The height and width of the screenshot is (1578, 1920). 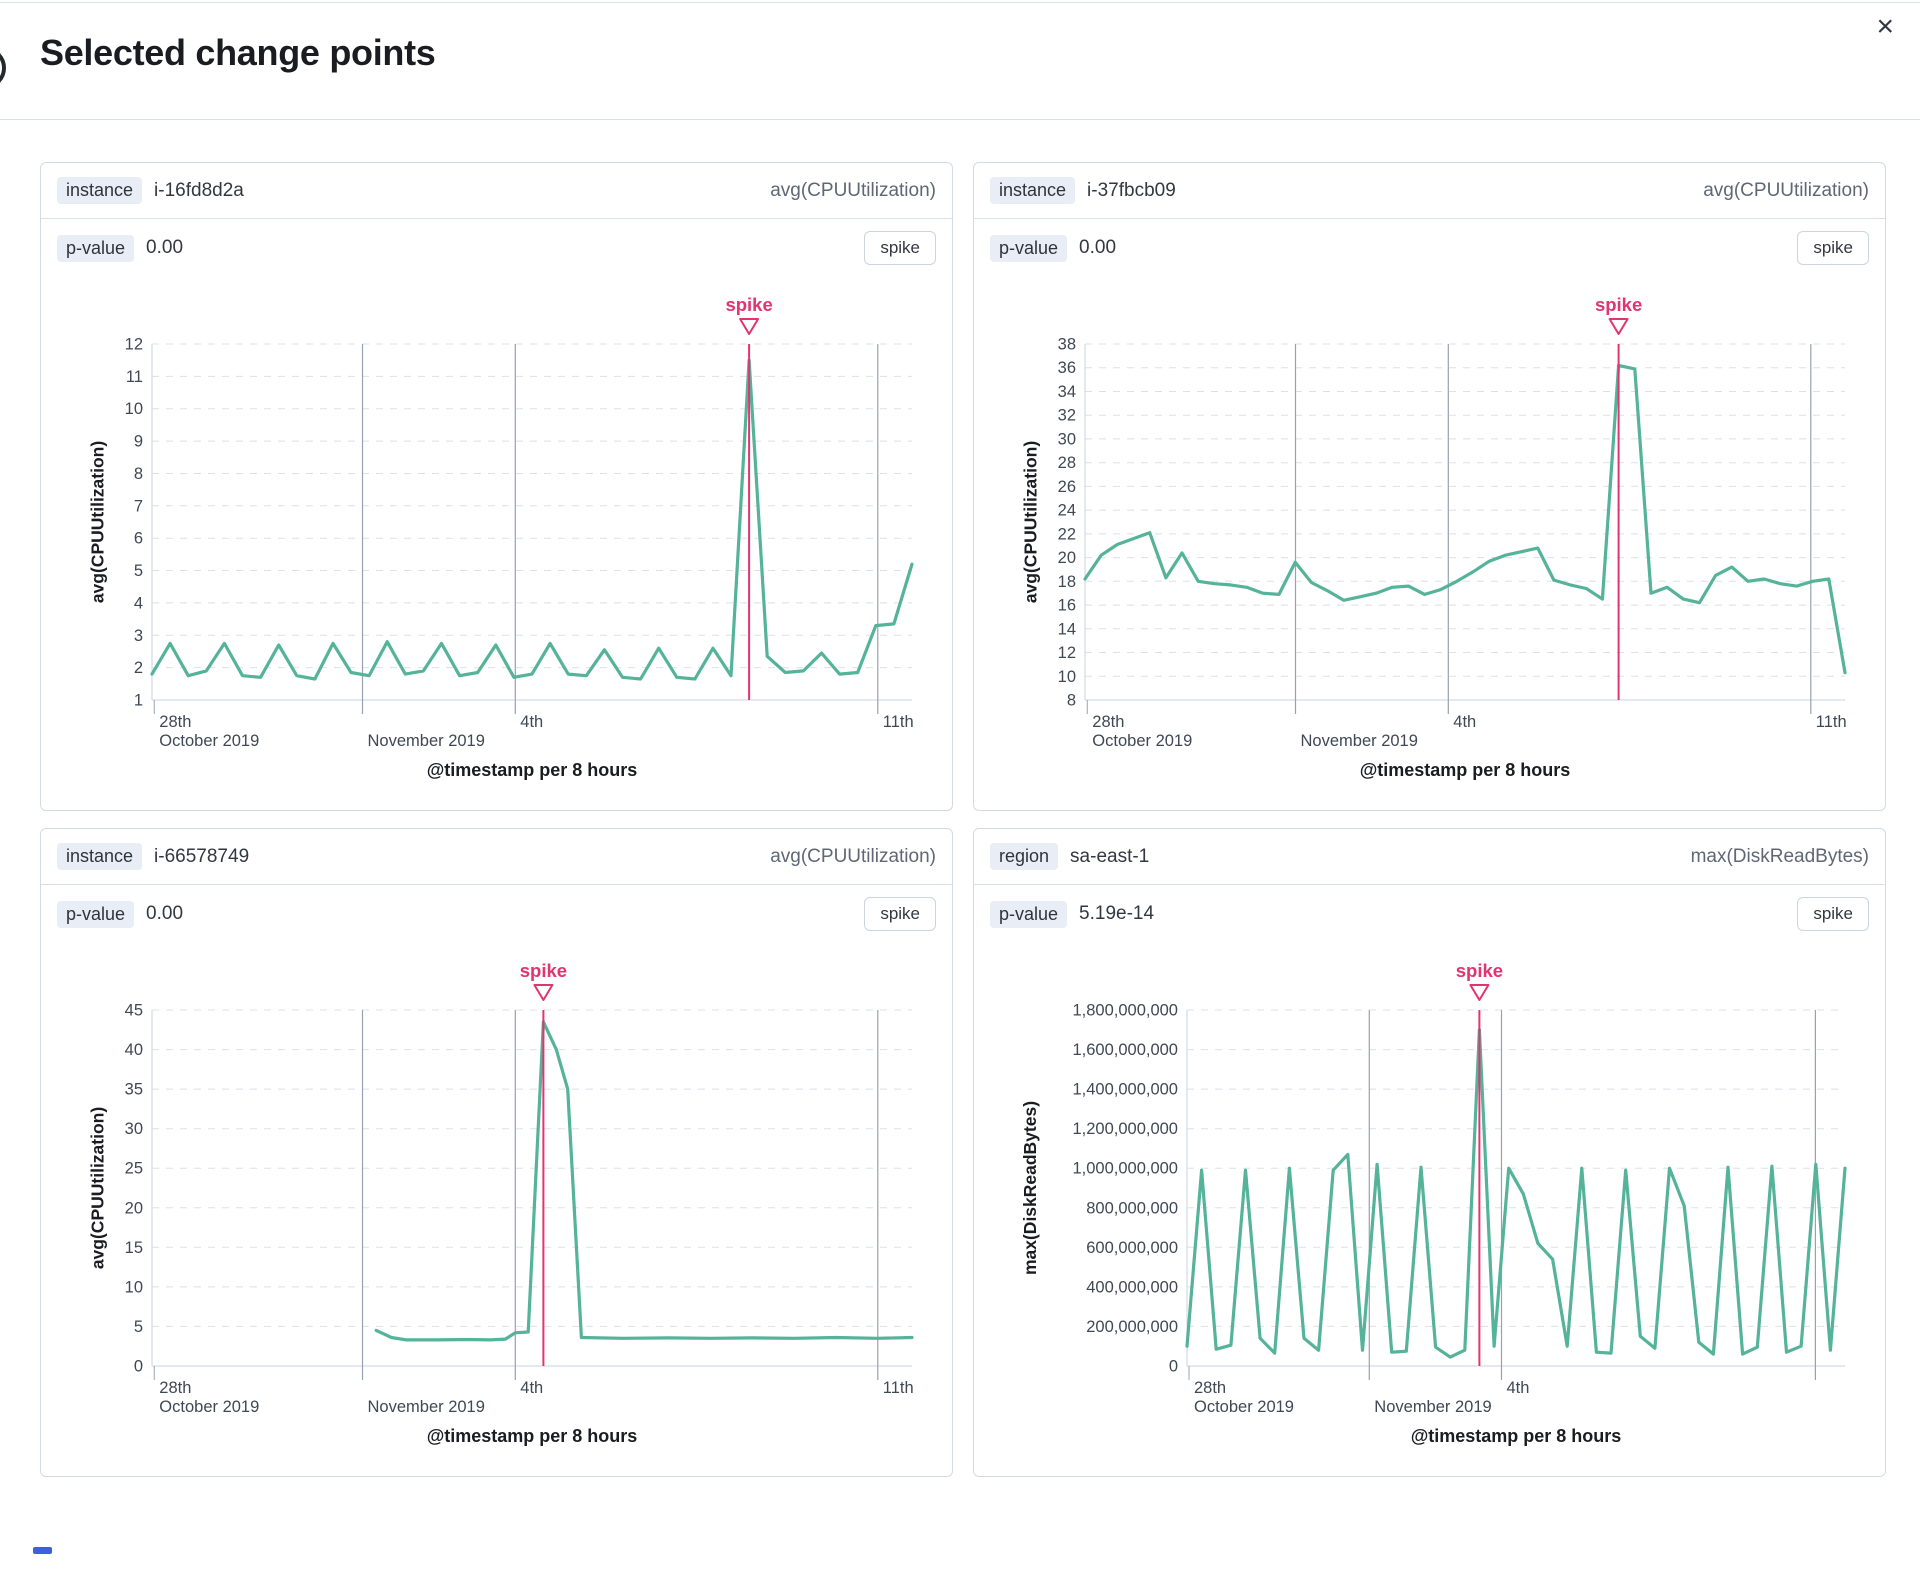 I want to click on y-tick-label: 6, so click(x=138, y=539).